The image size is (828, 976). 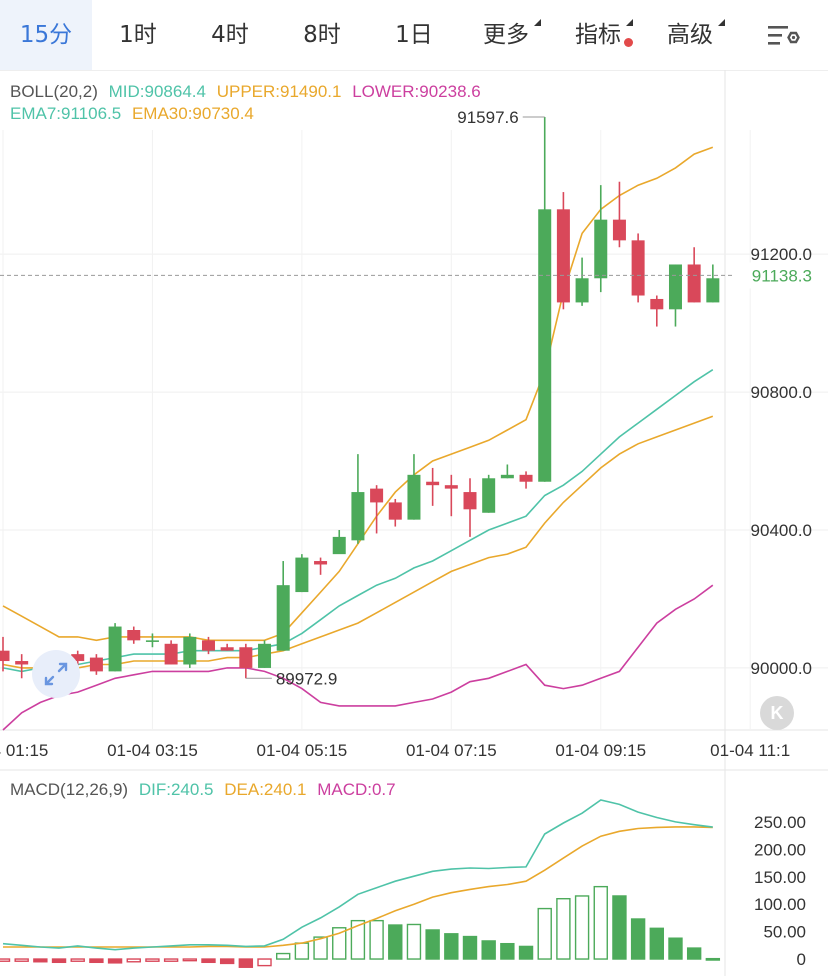 I want to click on boll-upper: UPPER:91490.1, so click(x=279, y=91).